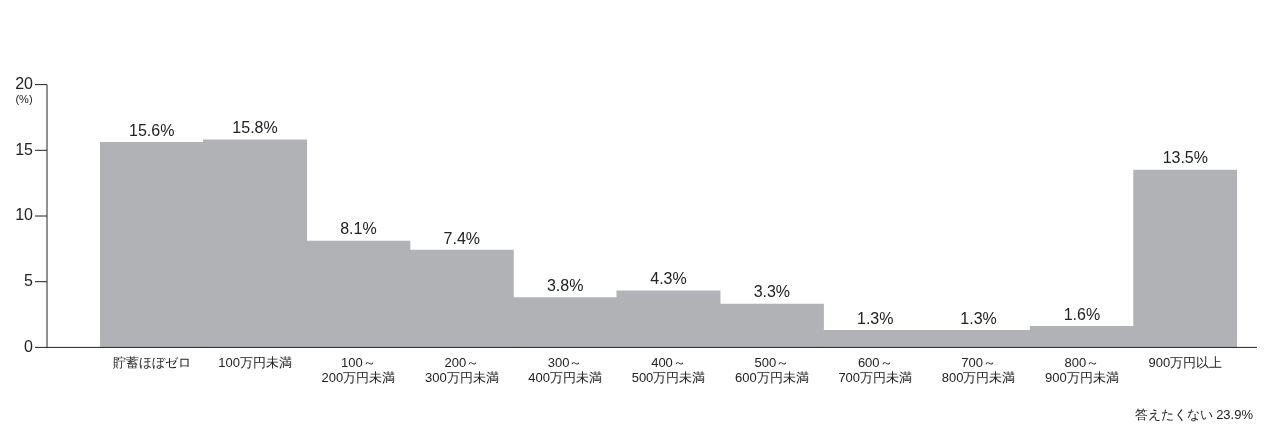 This screenshot has height=424, width=1265. What do you see at coordinates (255, 128) in the screenshot?
I see `data-label: 15.8%` at bounding box center [255, 128].